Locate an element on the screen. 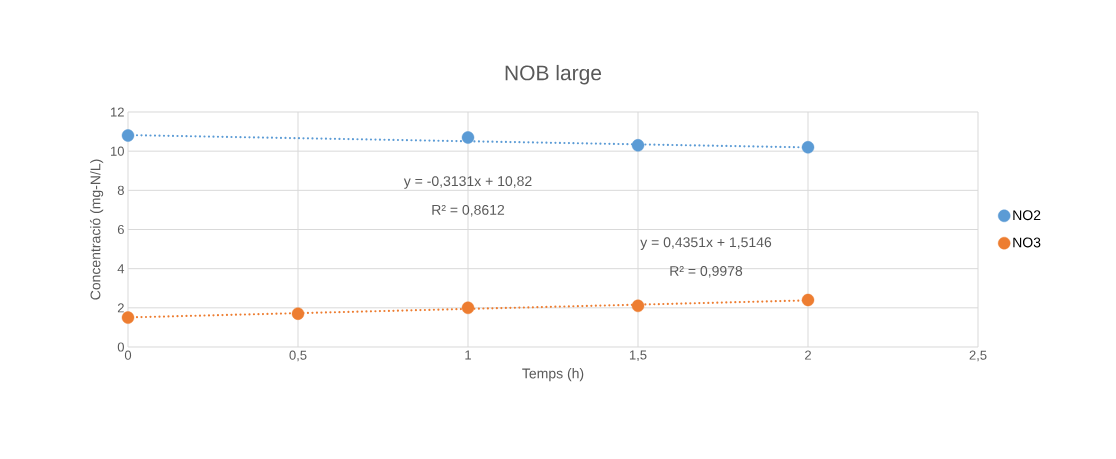  legend-label: NO3 is located at coordinates (1027, 242).